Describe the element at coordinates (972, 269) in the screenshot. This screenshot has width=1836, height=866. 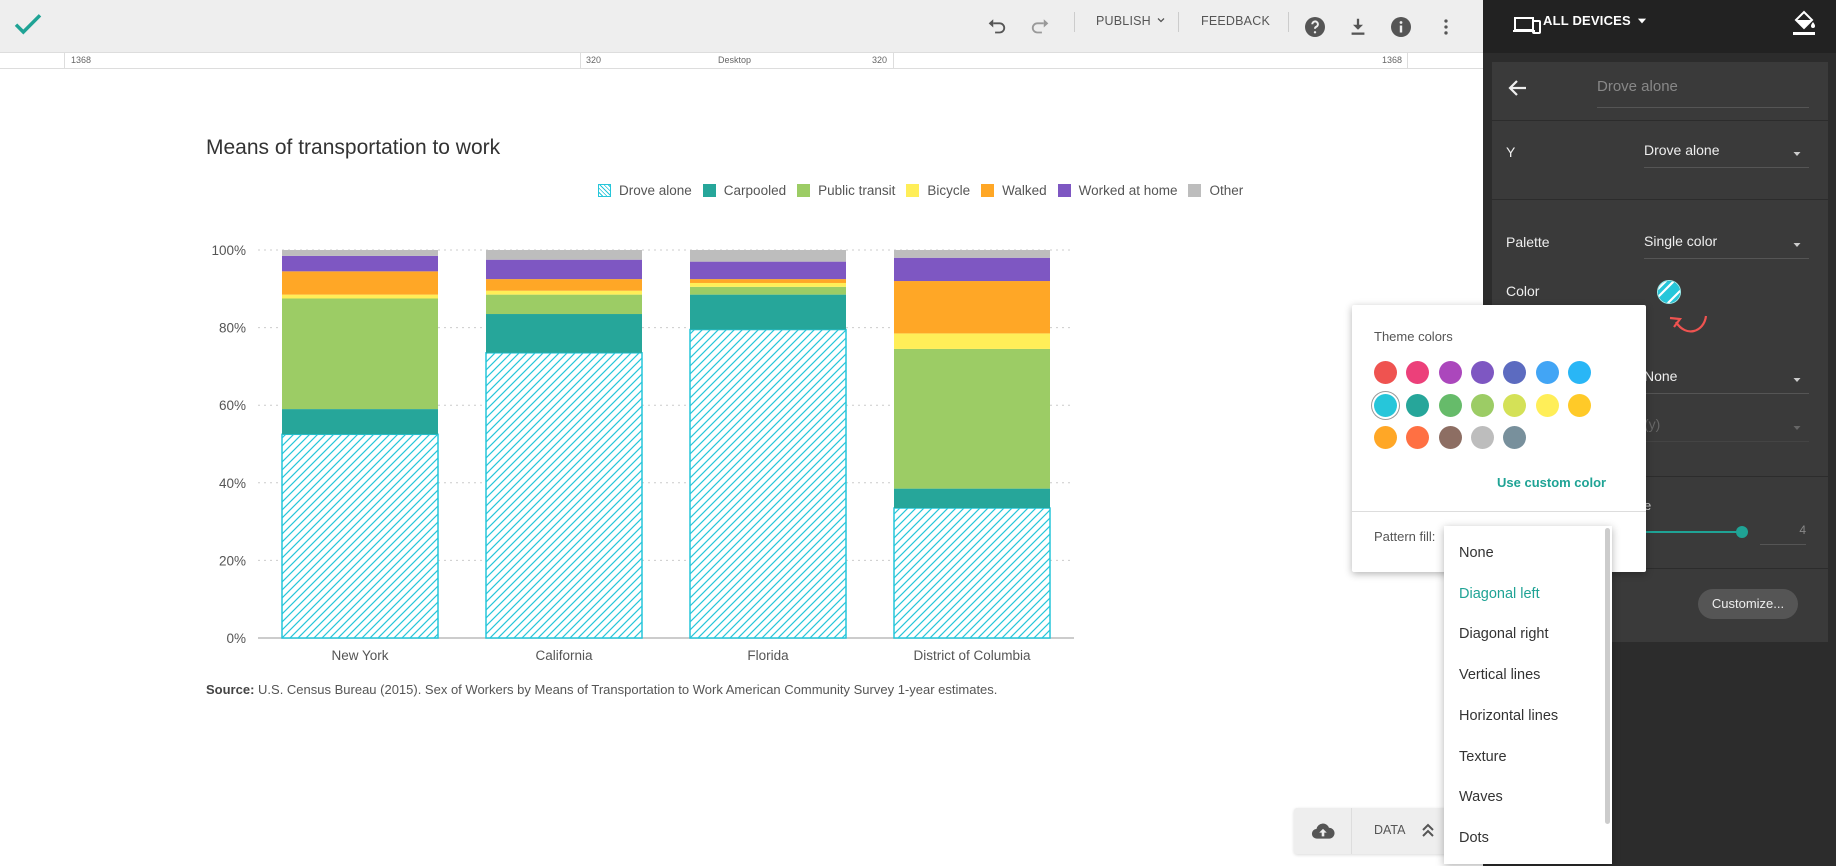
I see `bar-worked-at-home-district-of-columbia` at that location.